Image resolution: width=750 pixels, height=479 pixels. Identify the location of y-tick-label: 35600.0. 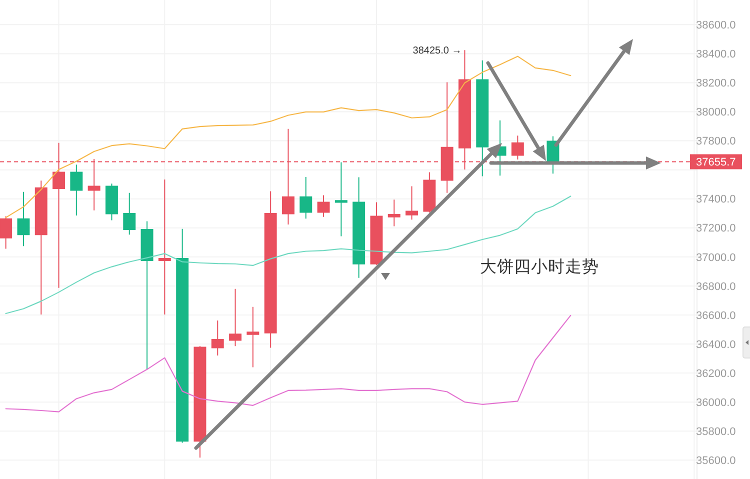
(716, 460).